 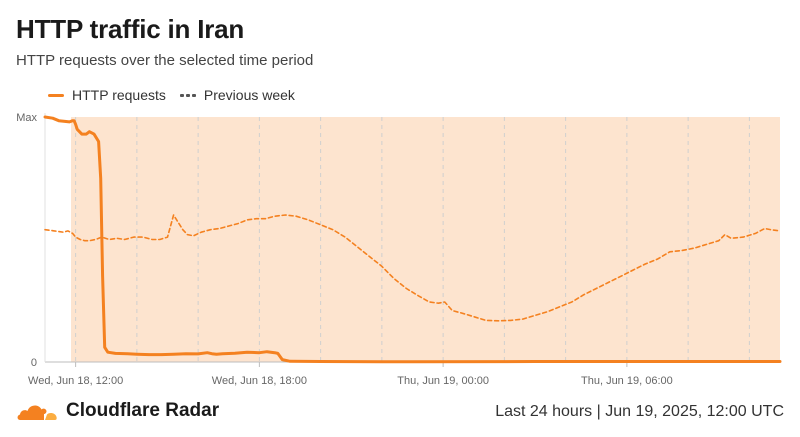 What do you see at coordinates (37, 412) in the screenshot?
I see `cloudflare-cloud-icon` at bounding box center [37, 412].